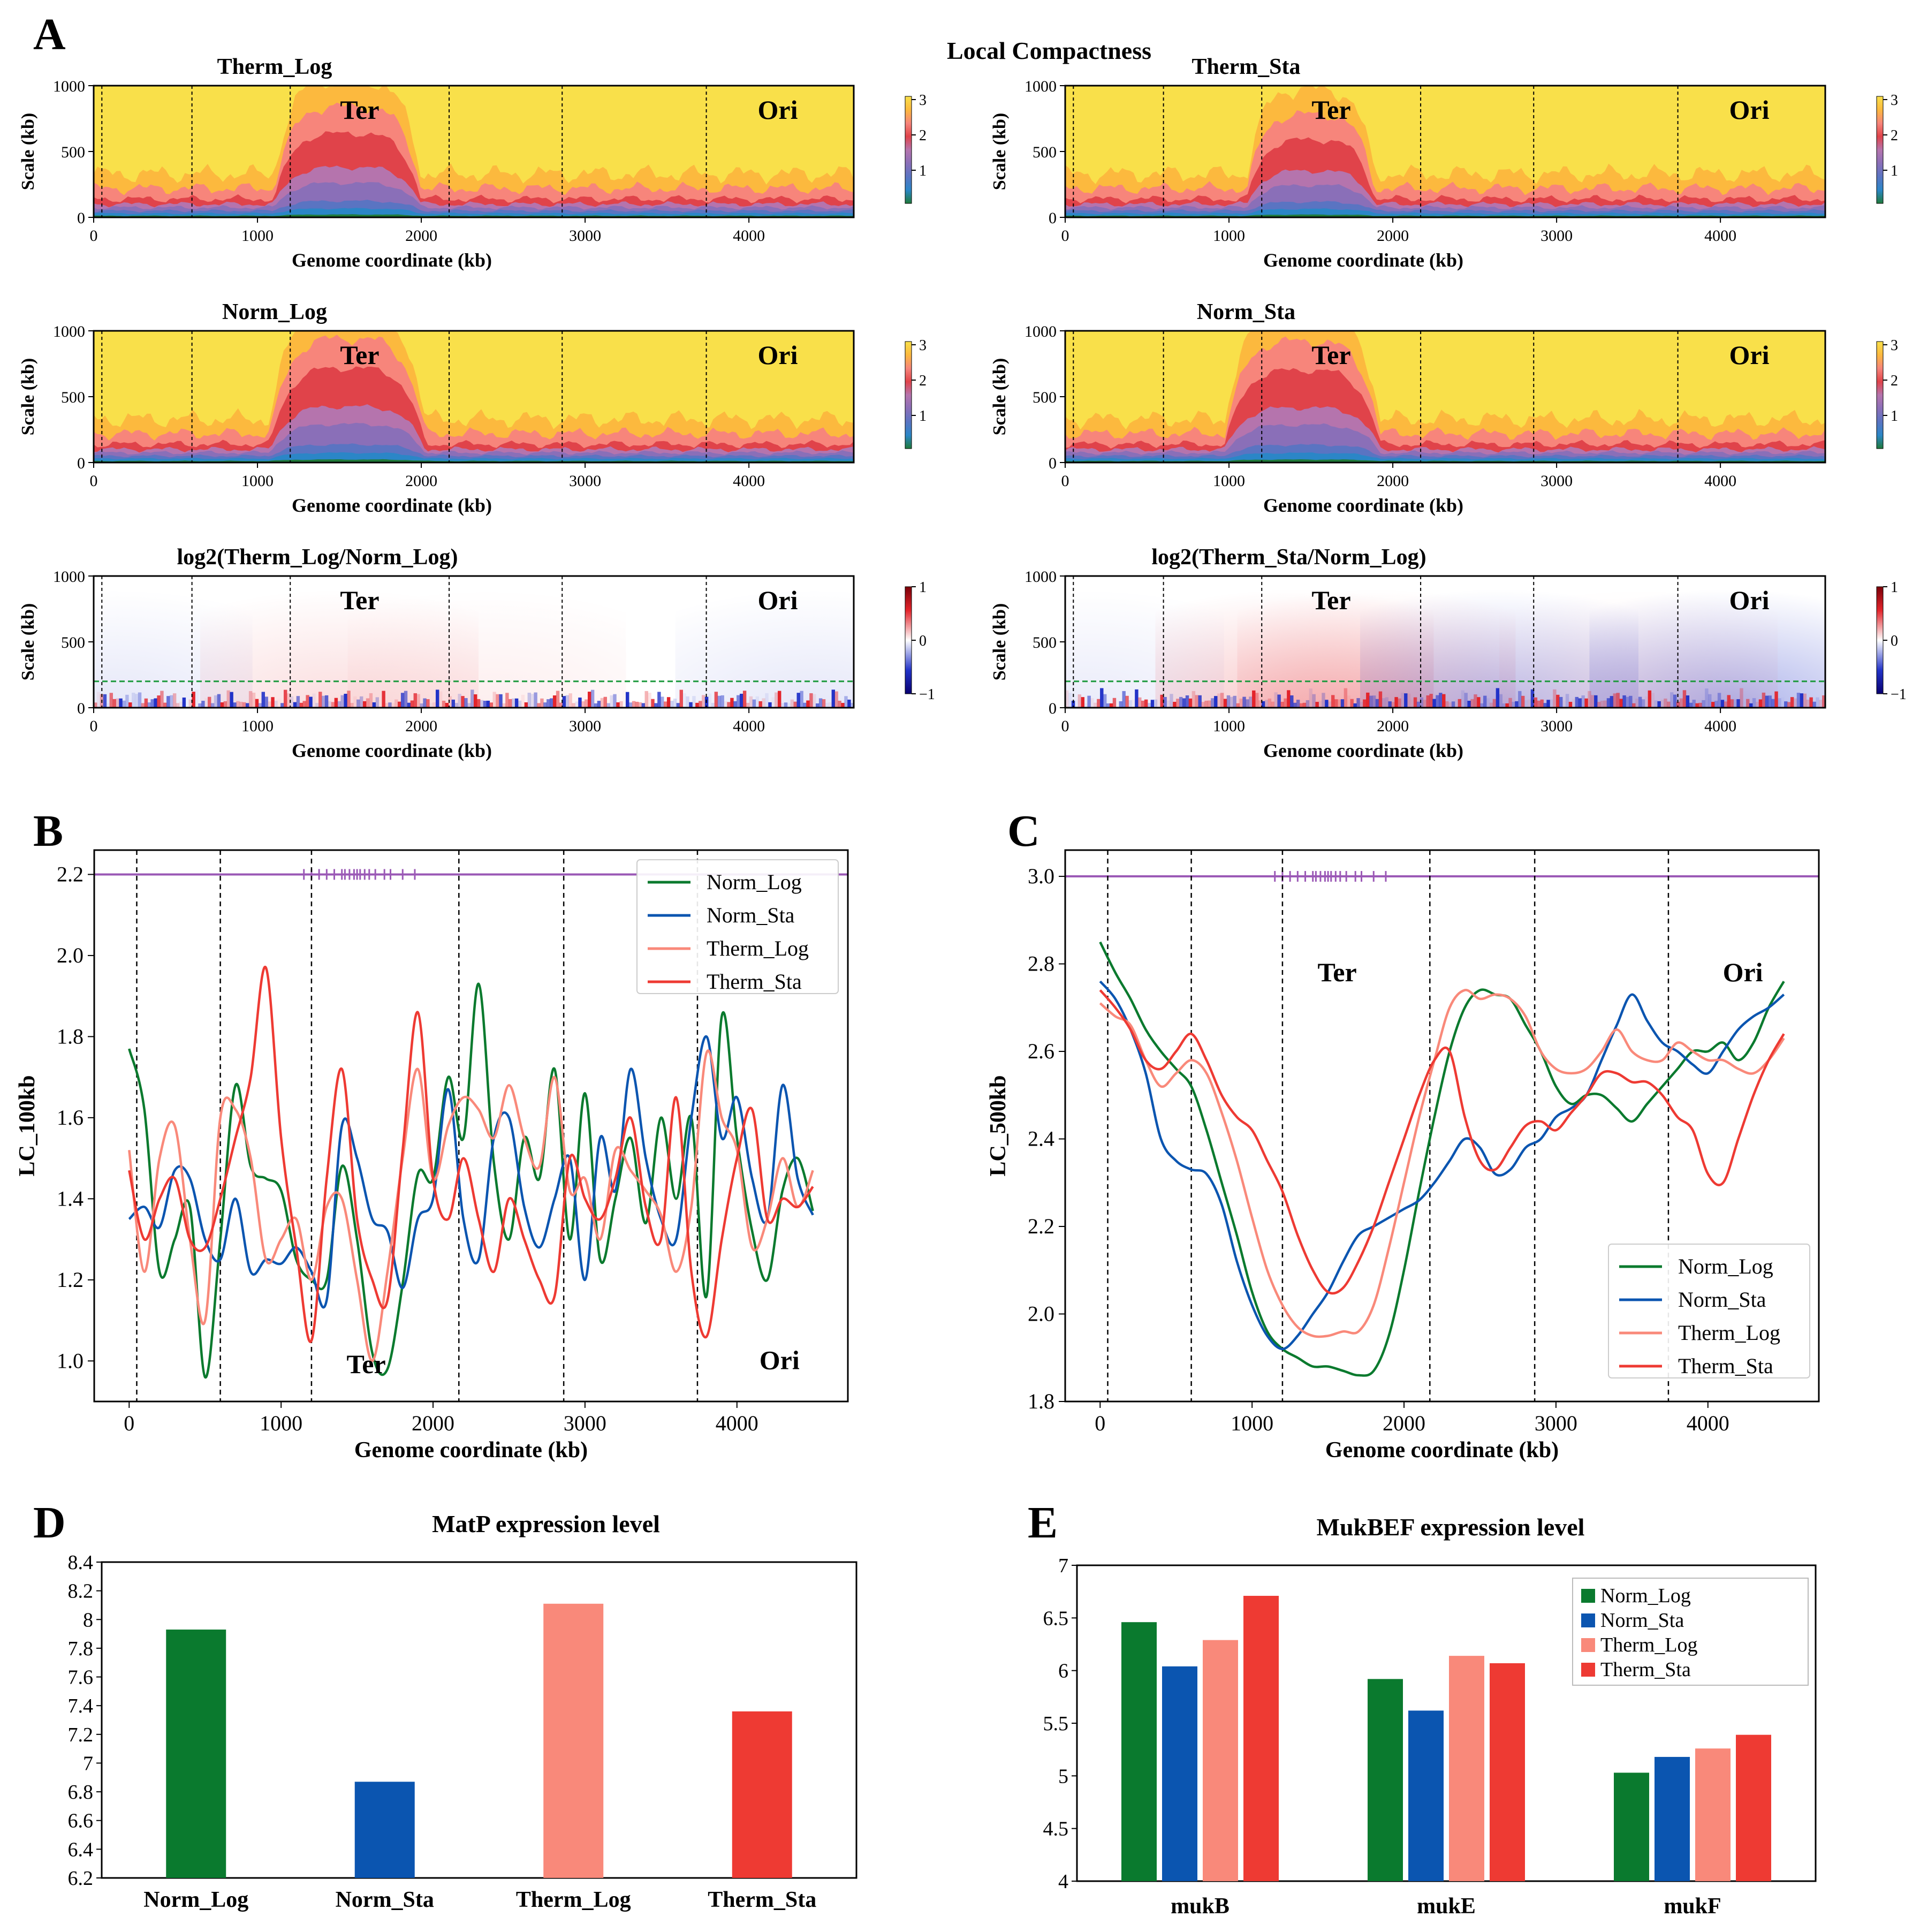 Image resolution: width=1920 pixels, height=1932 pixels. Describe the element at coordinates (1056, 1724) in the screenshot. I see `y-tick-label: 5.5` at that location.